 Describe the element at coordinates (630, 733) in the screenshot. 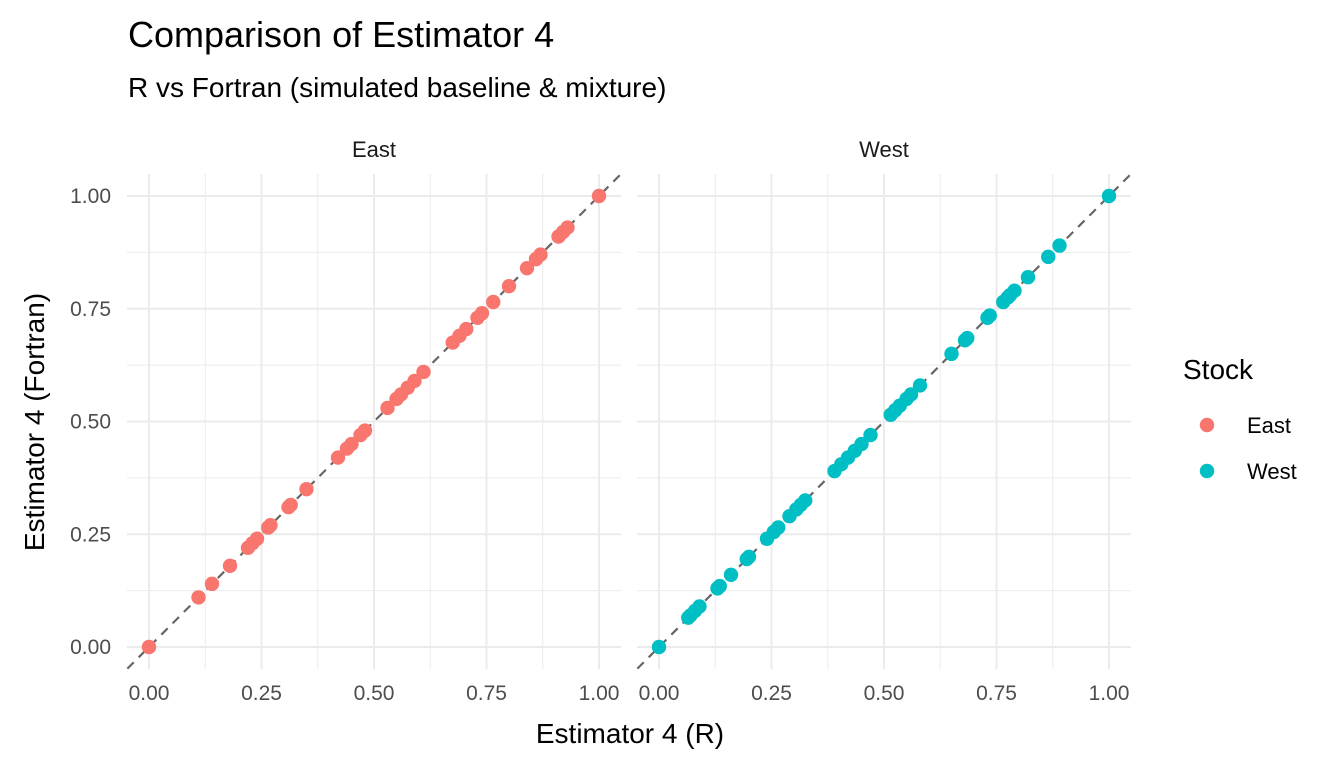

I see `x-axis-title: Estimator 4 (R)` at that location.